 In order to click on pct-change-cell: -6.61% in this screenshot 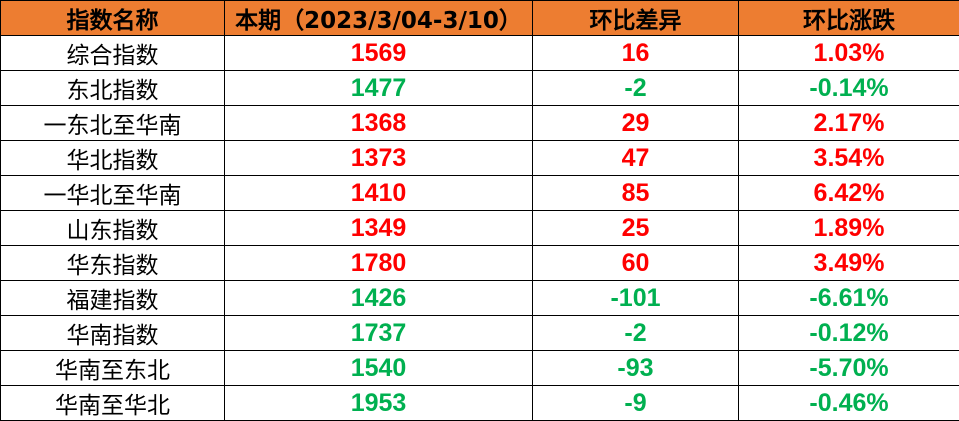, I will do `click(849, 298)`.